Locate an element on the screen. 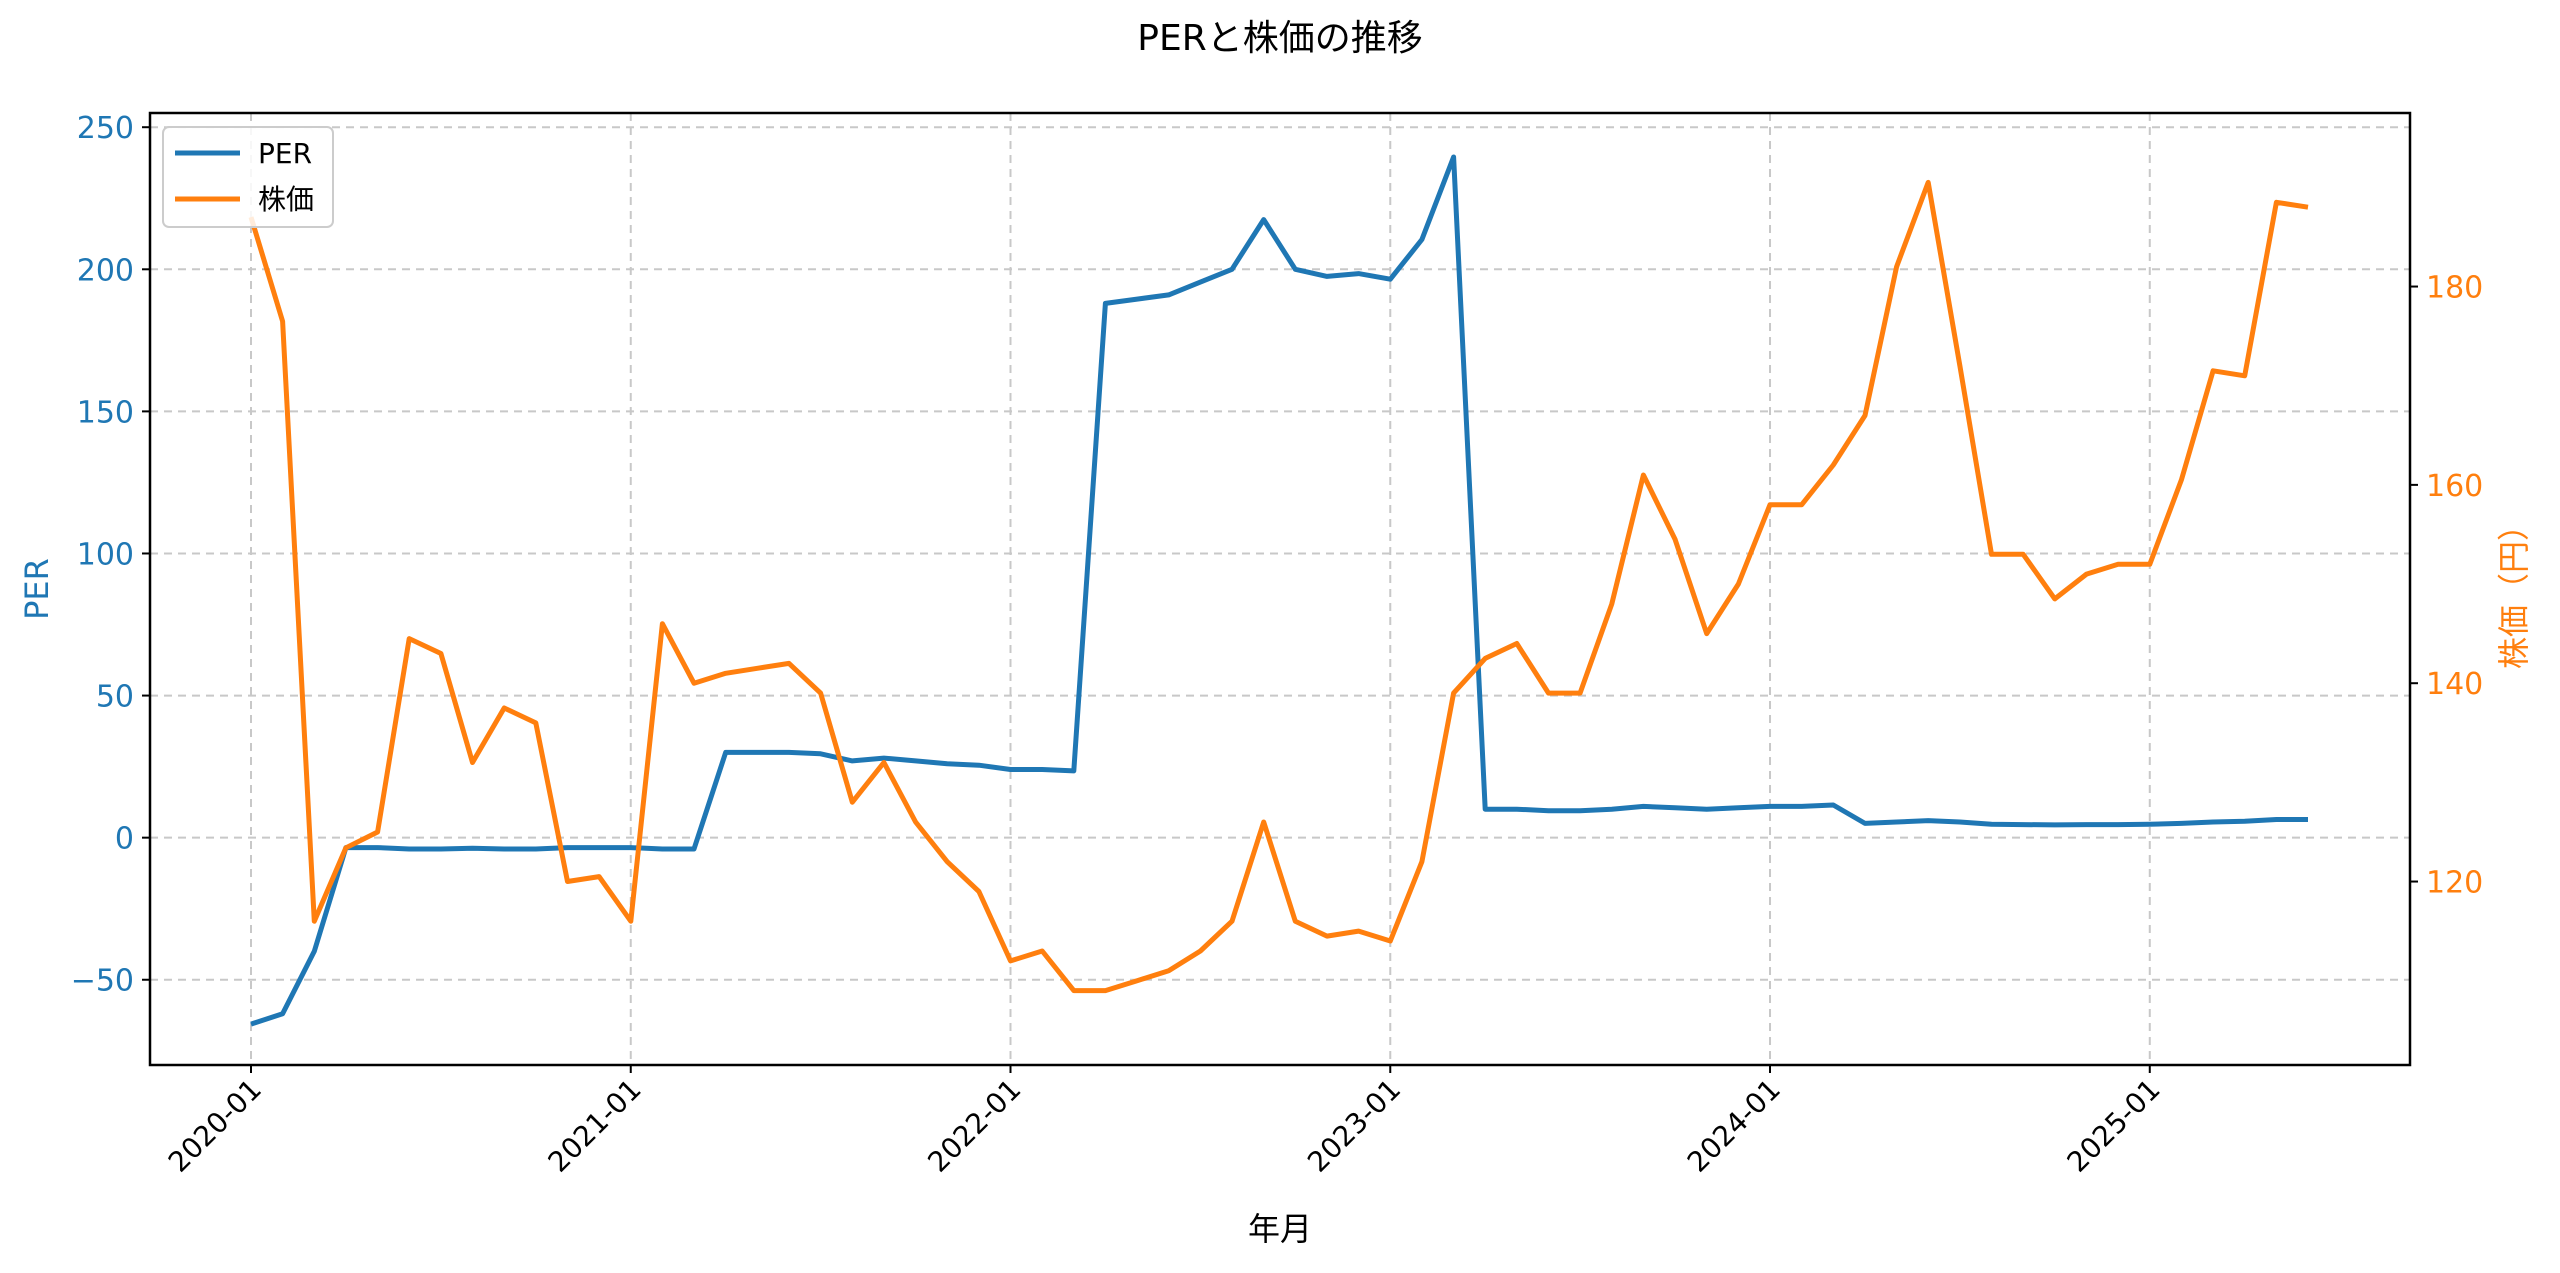 This screenshot has height=1273, width=2560. x-tick-label: 2020-01 is located at coordinates (215, 1126).